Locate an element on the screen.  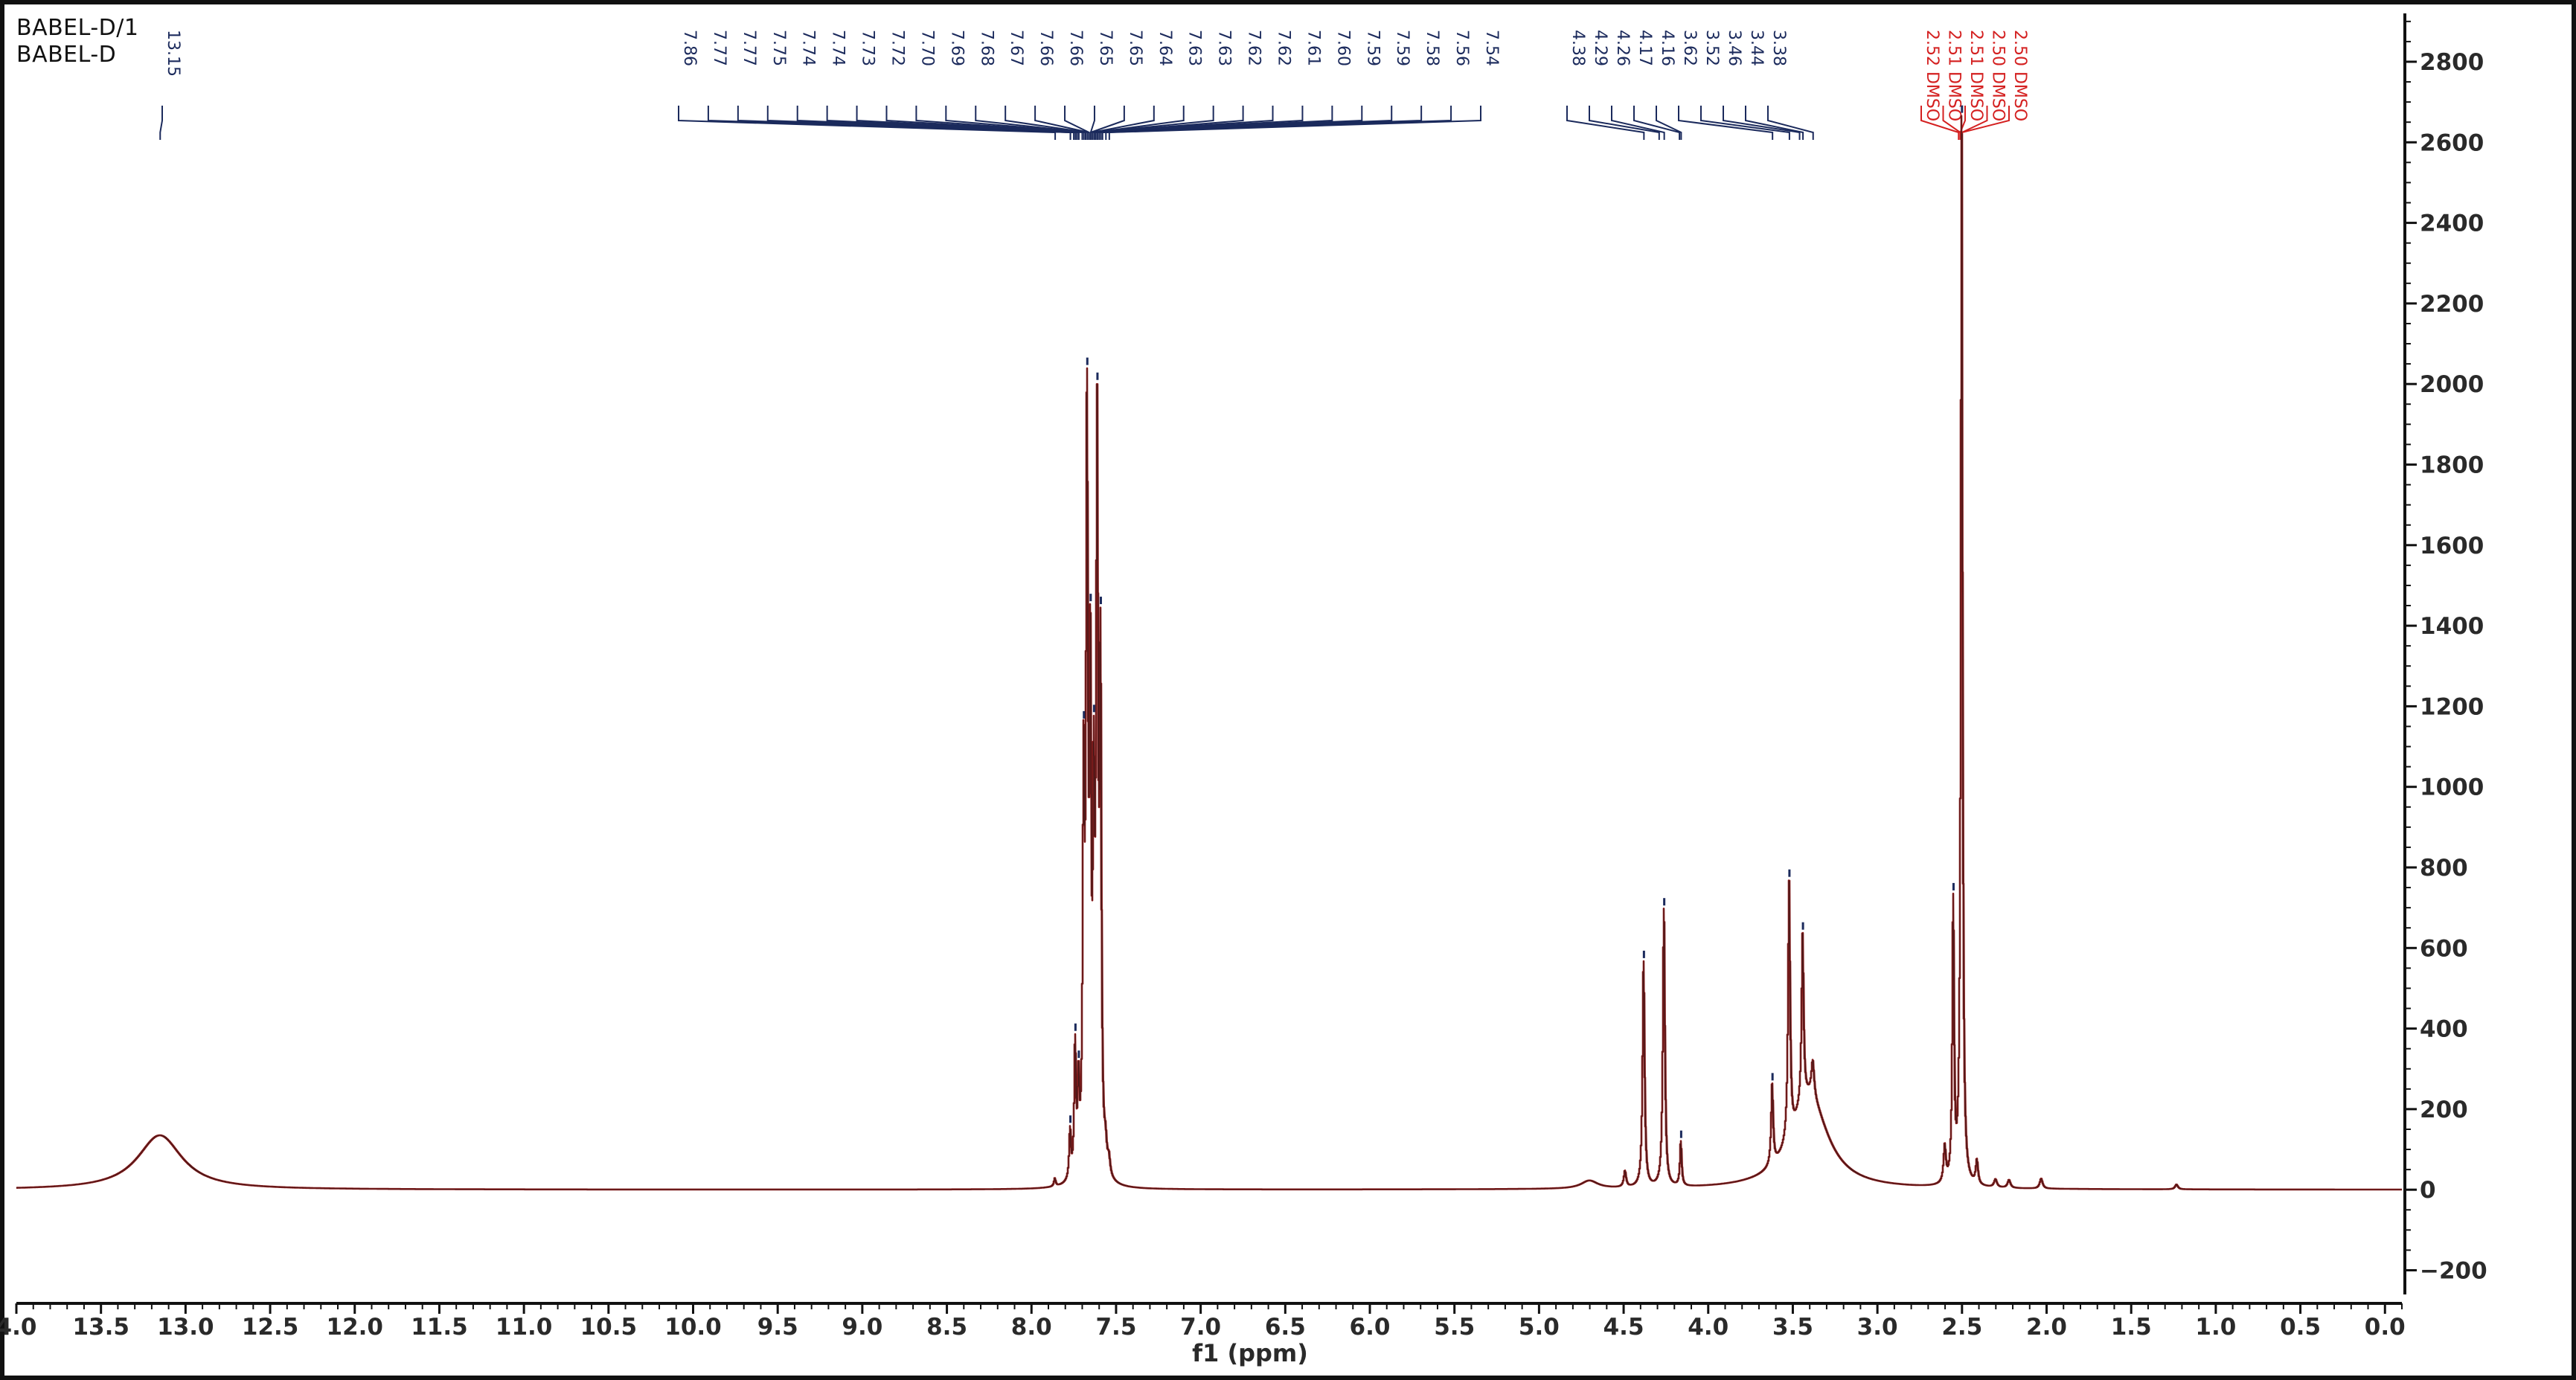
y-tick-label: 2400 is located at coordinates (2452, 224).